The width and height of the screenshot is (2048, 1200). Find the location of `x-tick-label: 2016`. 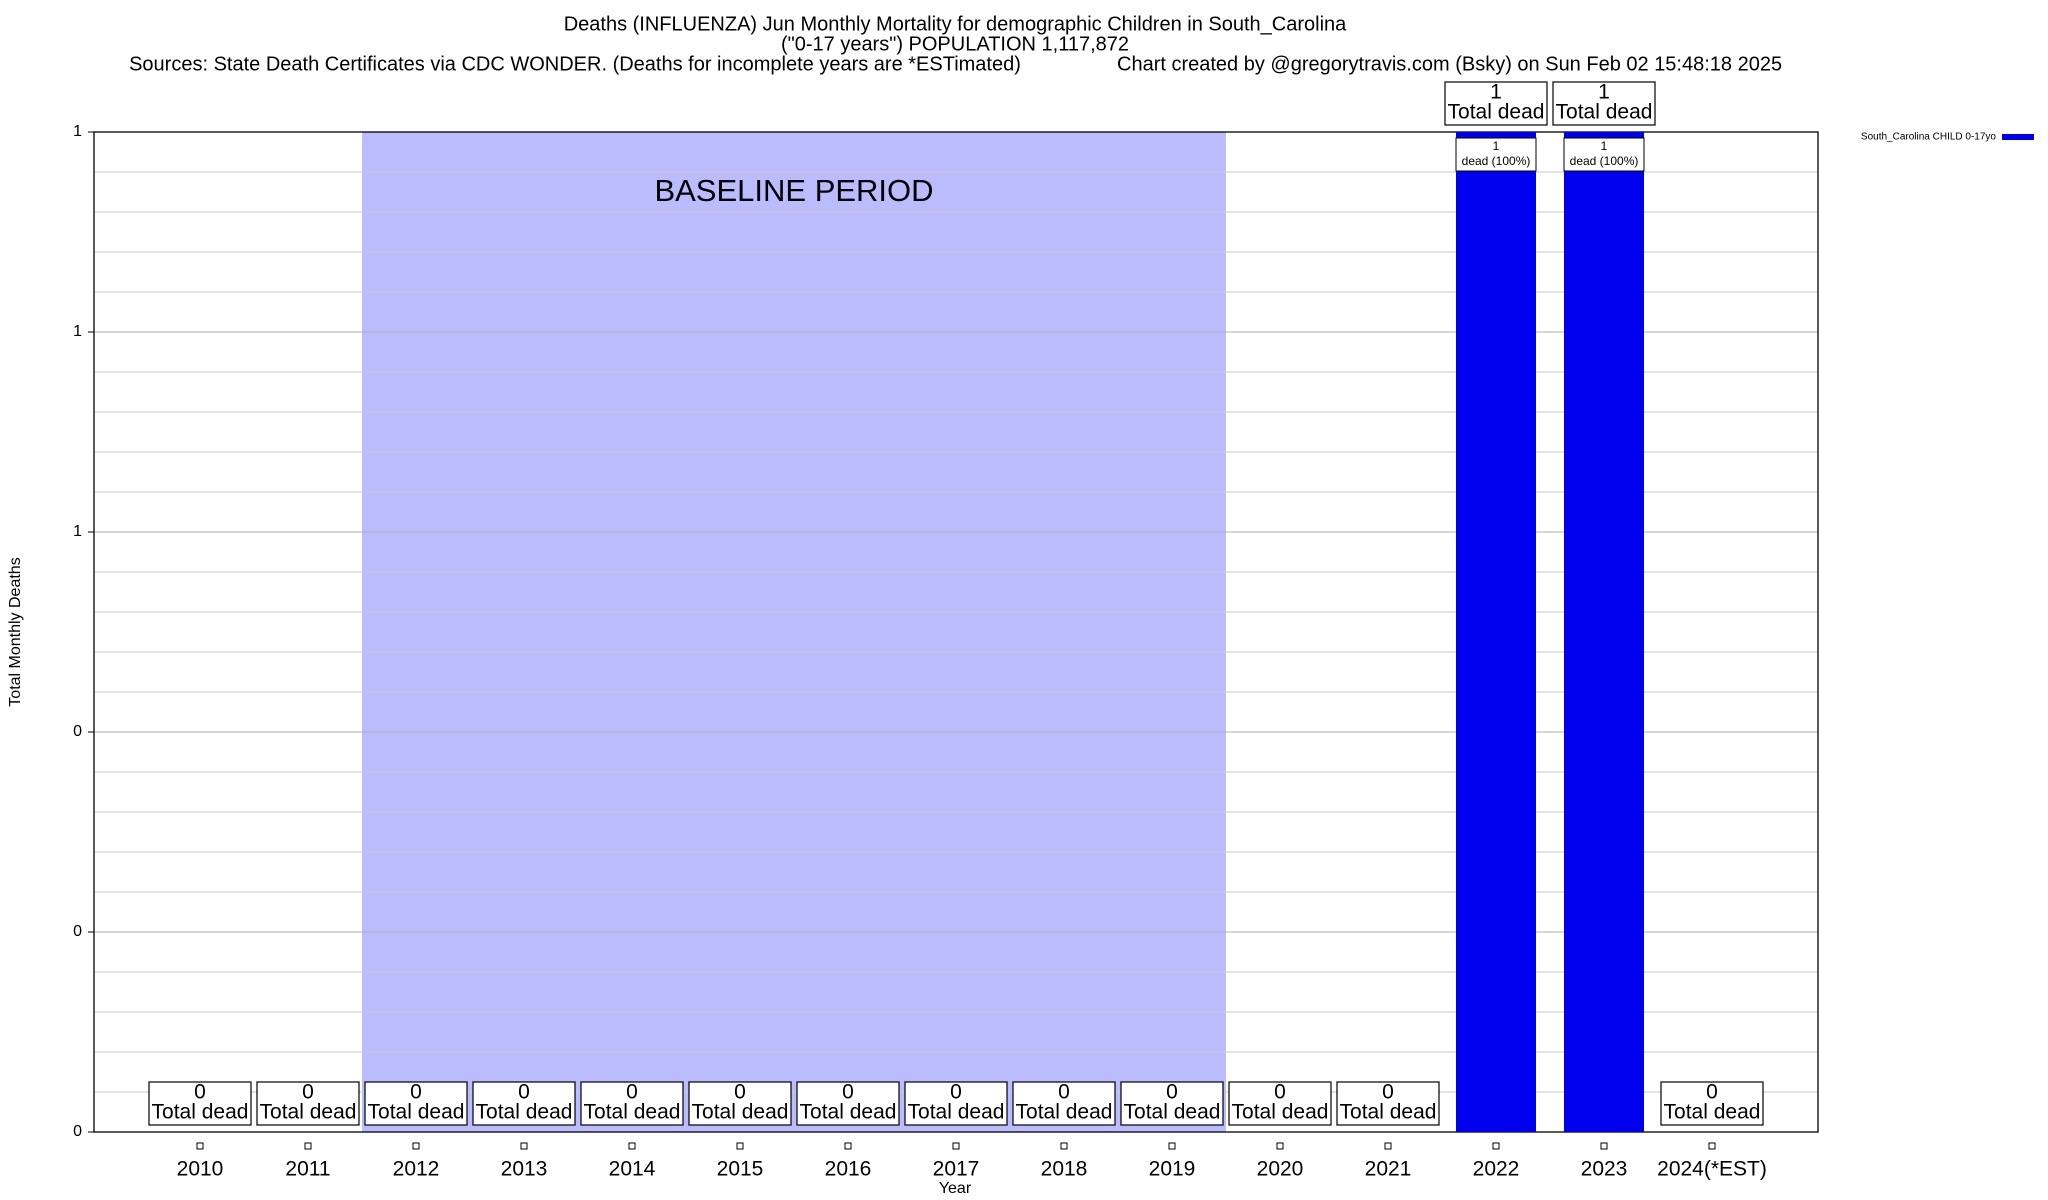

x-tick-label: 2016 is located at coordinates (848, 1169).